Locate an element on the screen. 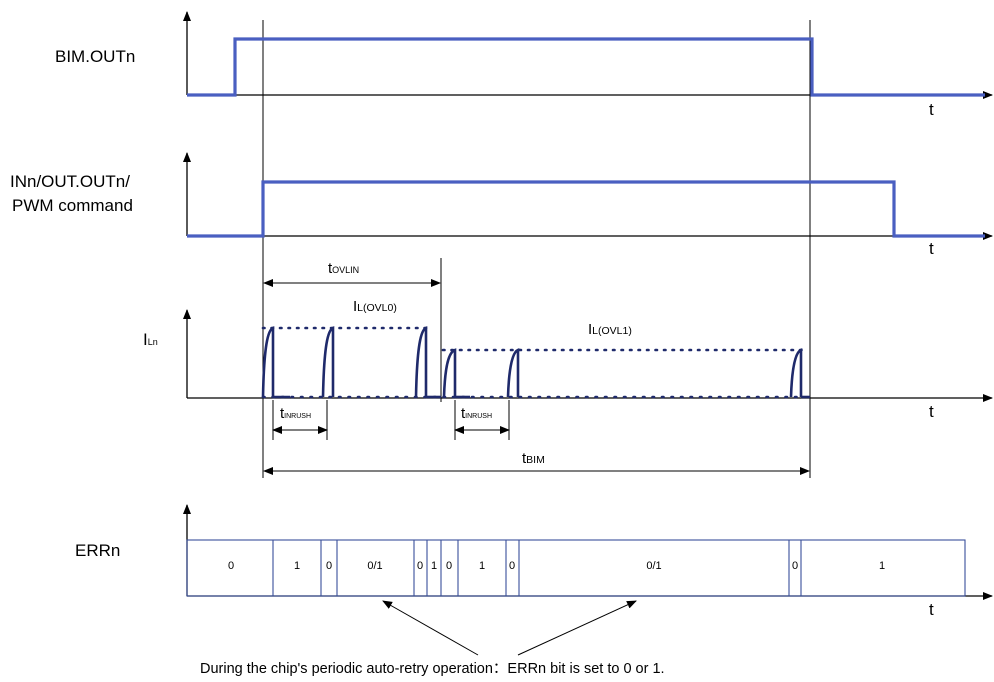  t-ovlin-label: tOVLIN is located at coordinates (343, 268).